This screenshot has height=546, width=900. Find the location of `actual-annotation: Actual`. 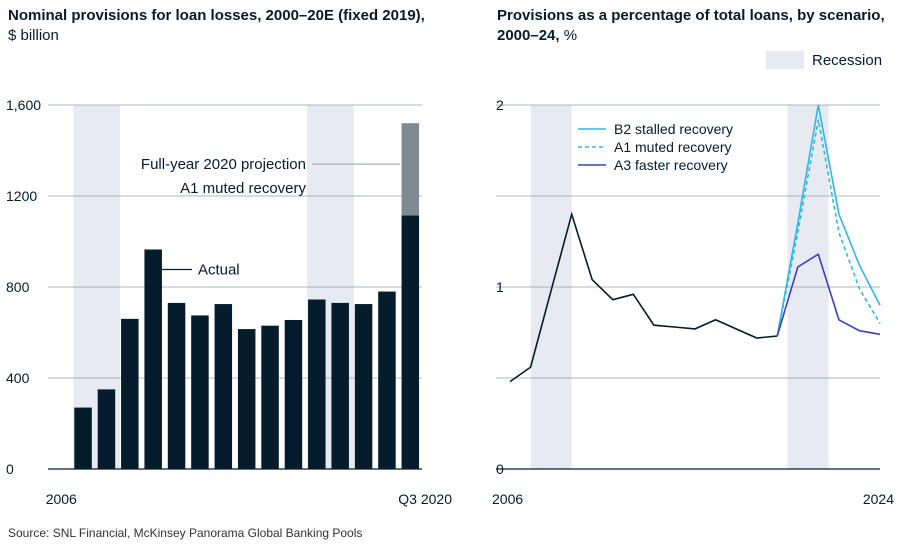

actual-annotation: Actual is located at coordinates (219, 269).